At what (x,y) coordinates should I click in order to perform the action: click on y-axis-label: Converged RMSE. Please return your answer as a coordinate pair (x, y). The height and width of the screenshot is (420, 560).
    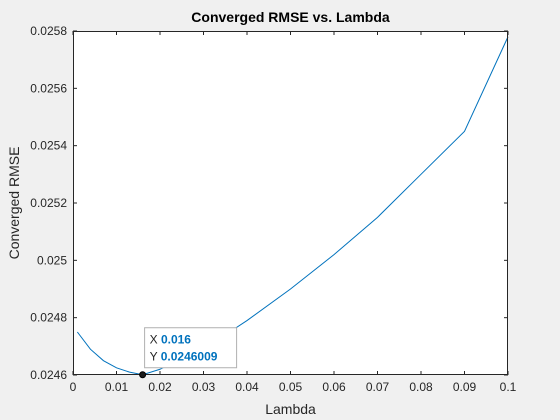
    Looking at the image, I should click on (14, 203).